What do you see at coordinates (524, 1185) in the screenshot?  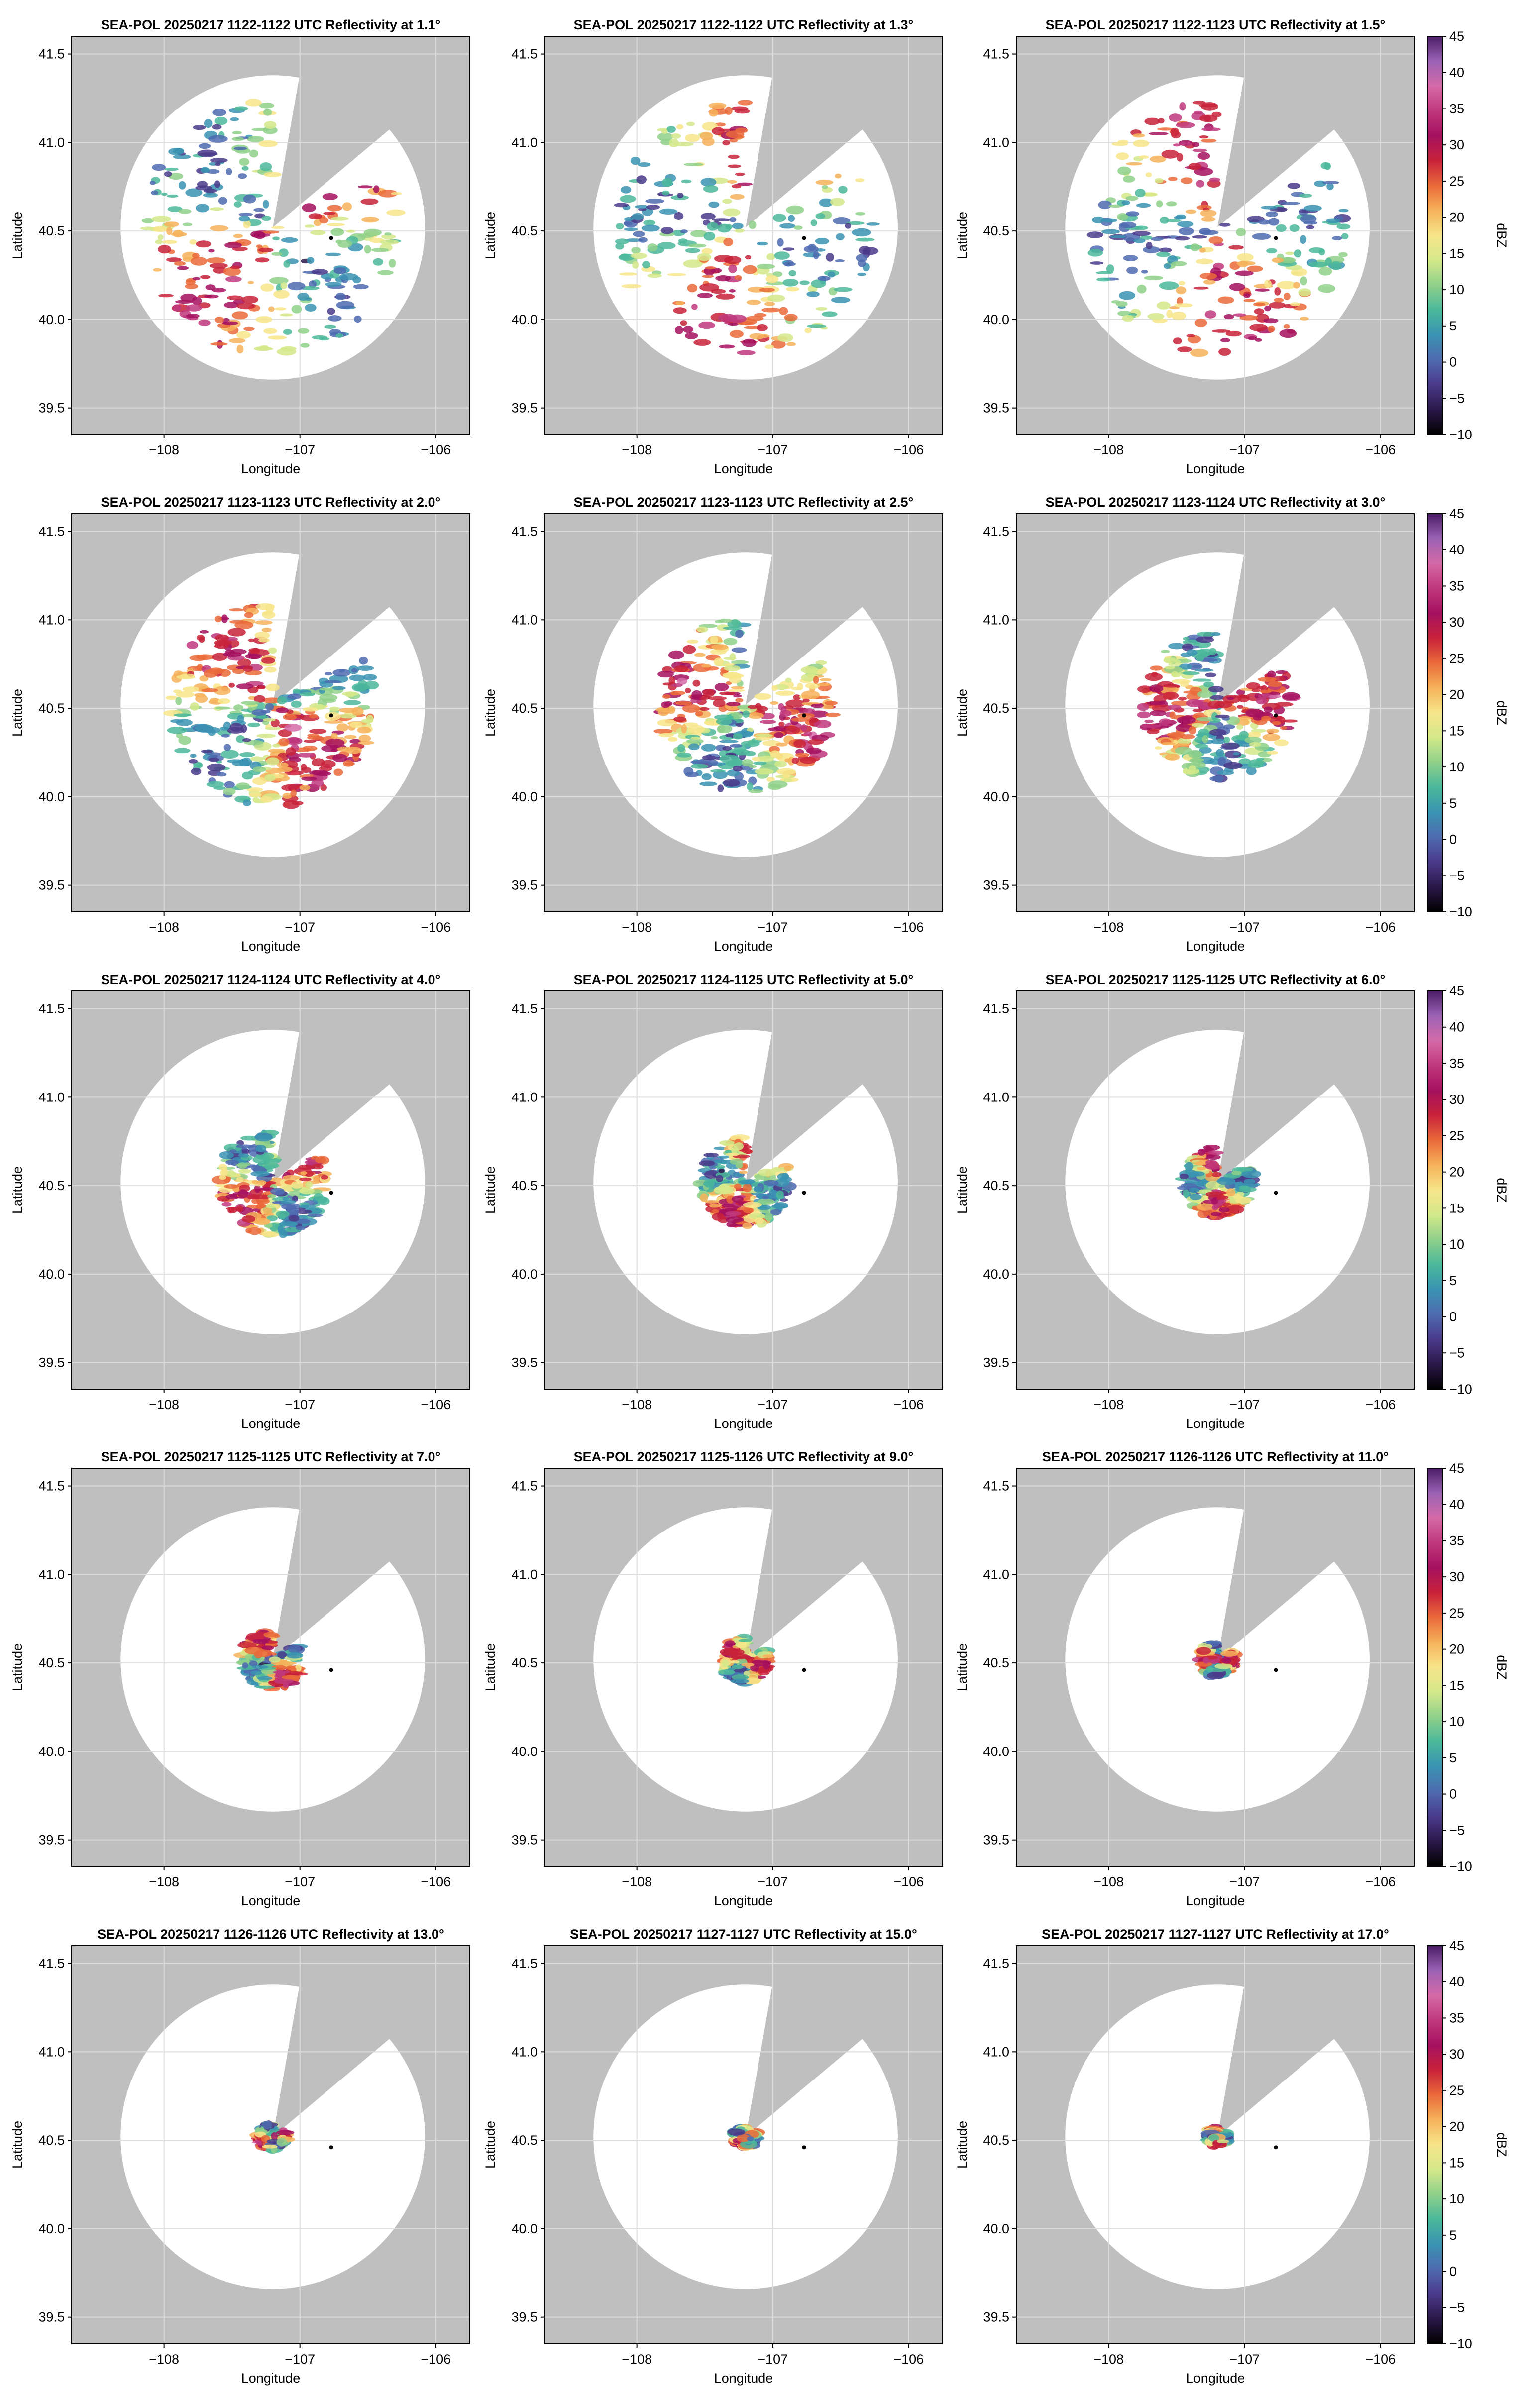 I see `y-tick-label: 40.5` at bounding box center [524, 1185].